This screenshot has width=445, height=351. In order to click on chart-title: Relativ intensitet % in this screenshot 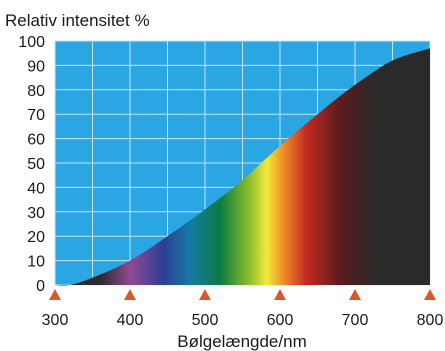, I will do `click(77, 20)`.